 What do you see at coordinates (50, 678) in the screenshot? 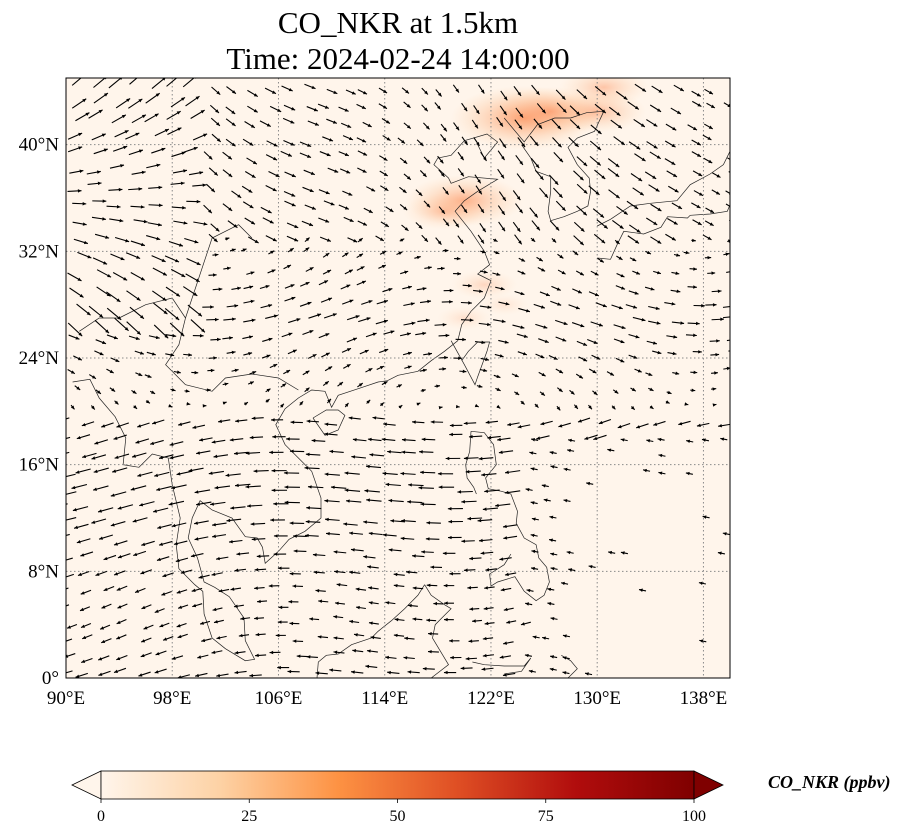
I see `lat-tick-label: 0°` at bounding box center [50, 678].